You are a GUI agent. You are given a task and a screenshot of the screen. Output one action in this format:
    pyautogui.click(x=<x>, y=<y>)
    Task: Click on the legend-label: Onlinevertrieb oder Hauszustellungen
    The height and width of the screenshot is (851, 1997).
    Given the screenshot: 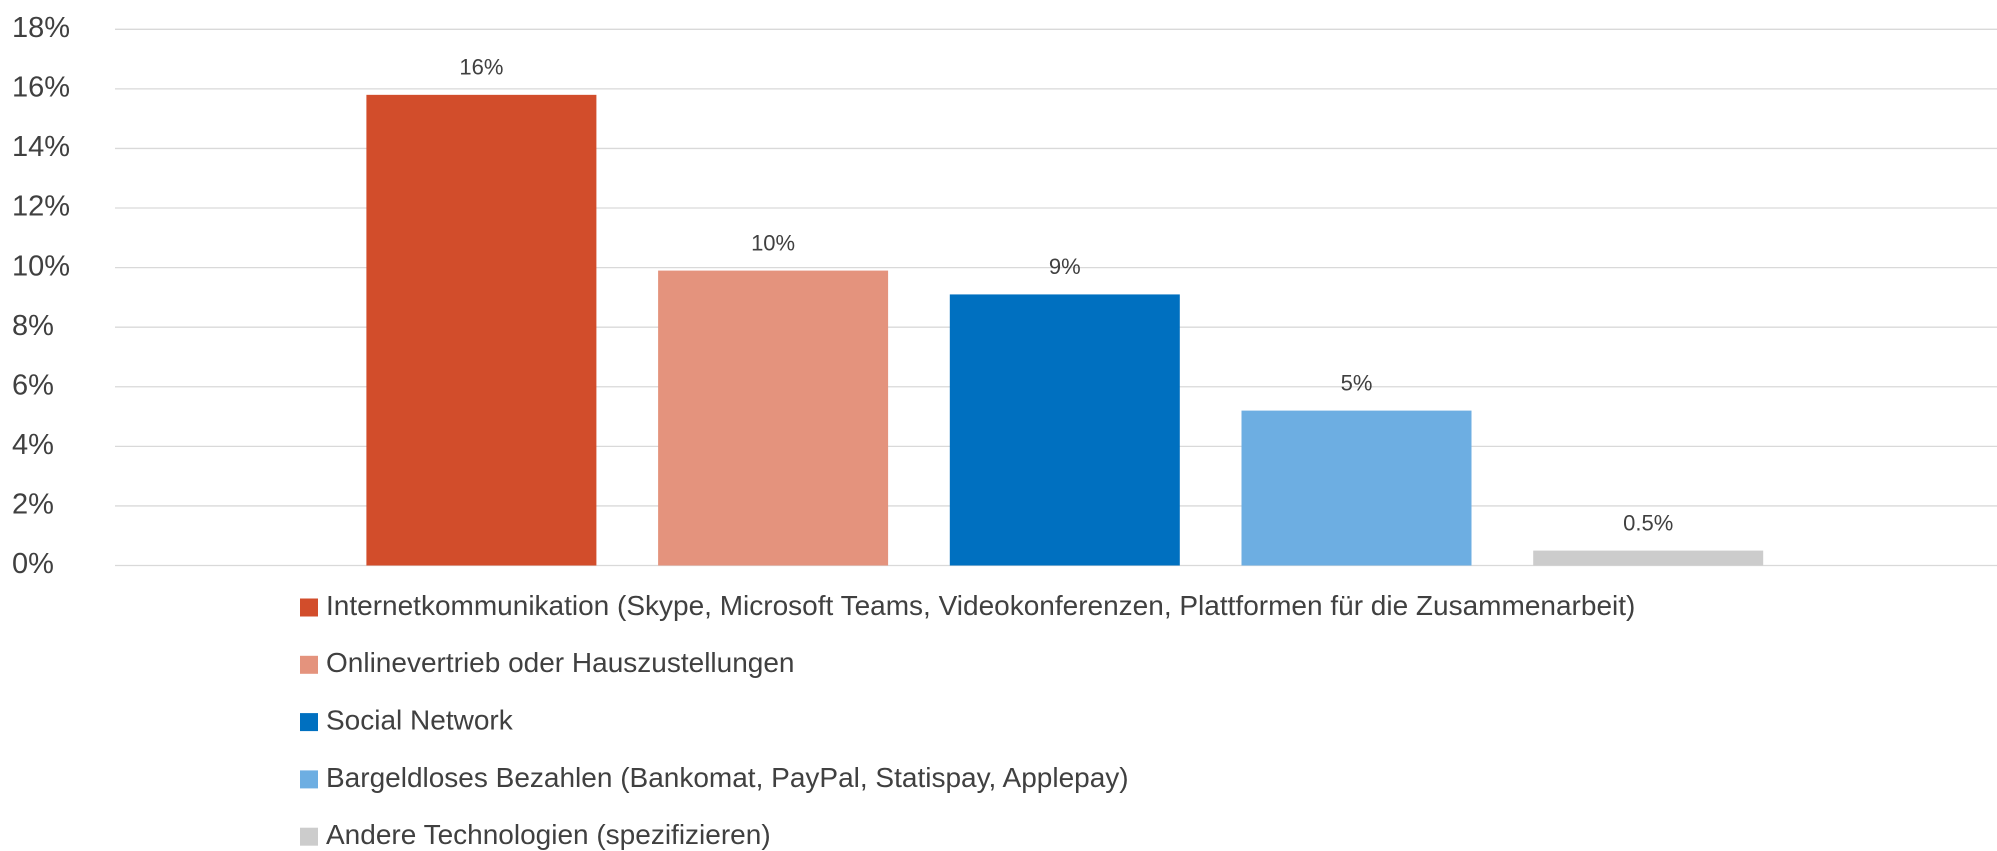 What is the action you would take?
    pyautogui.click(x=560, y=662)
    